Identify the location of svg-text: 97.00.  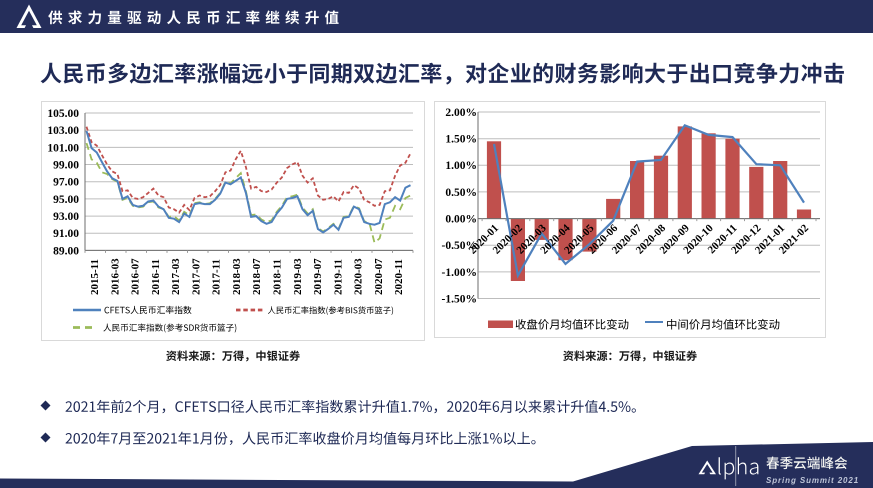
(66, 183).